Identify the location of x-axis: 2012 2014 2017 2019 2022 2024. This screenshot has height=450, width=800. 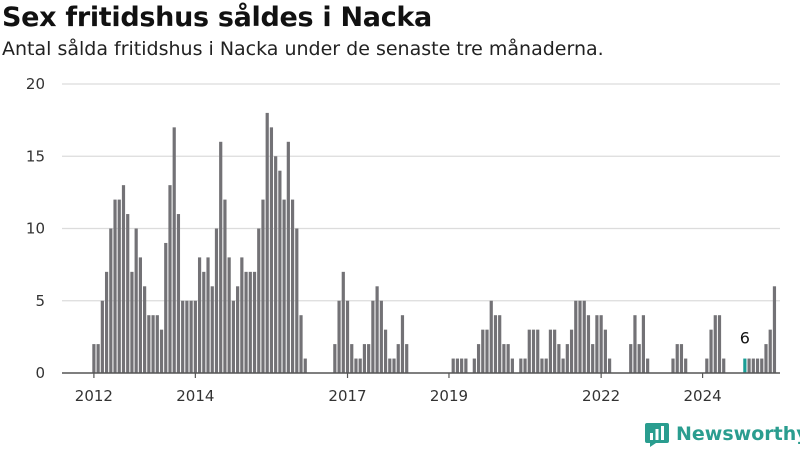
(398, 389).